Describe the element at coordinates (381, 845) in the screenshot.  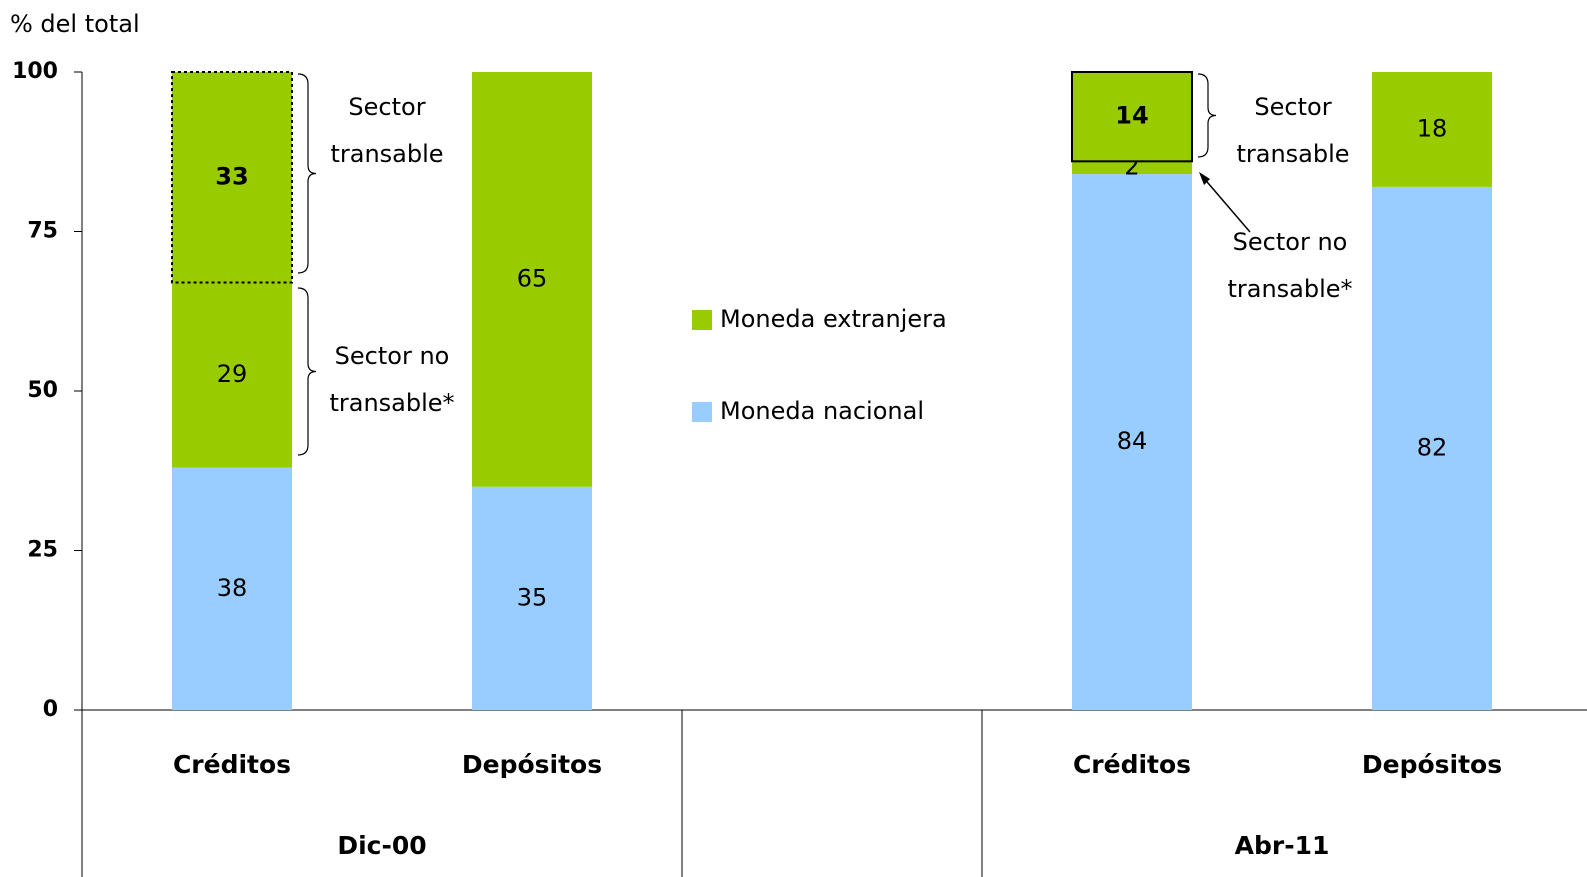
I see `group-label: Dic-00` at that location.